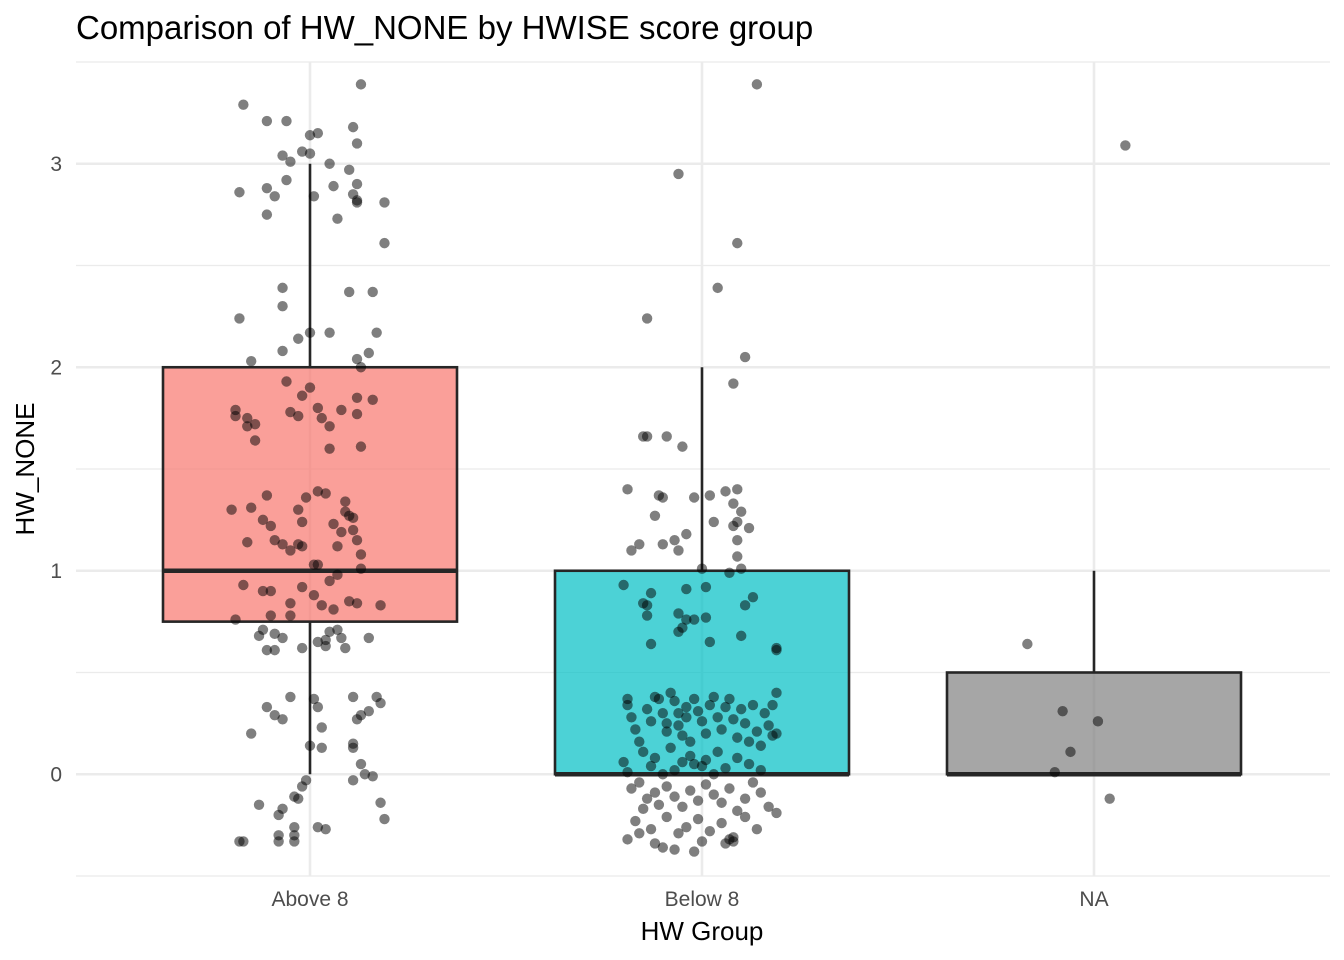 The image size is (1344, 960). I want to click on box-na, so click(1094, 673).